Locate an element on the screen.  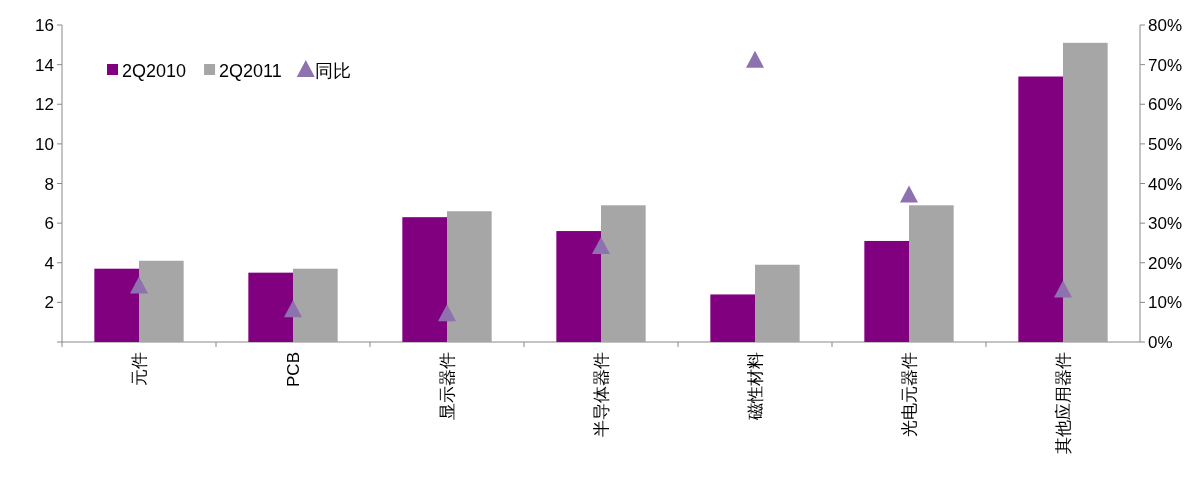
y2-tick-label: 10% is located at coordinates (1165, 303).